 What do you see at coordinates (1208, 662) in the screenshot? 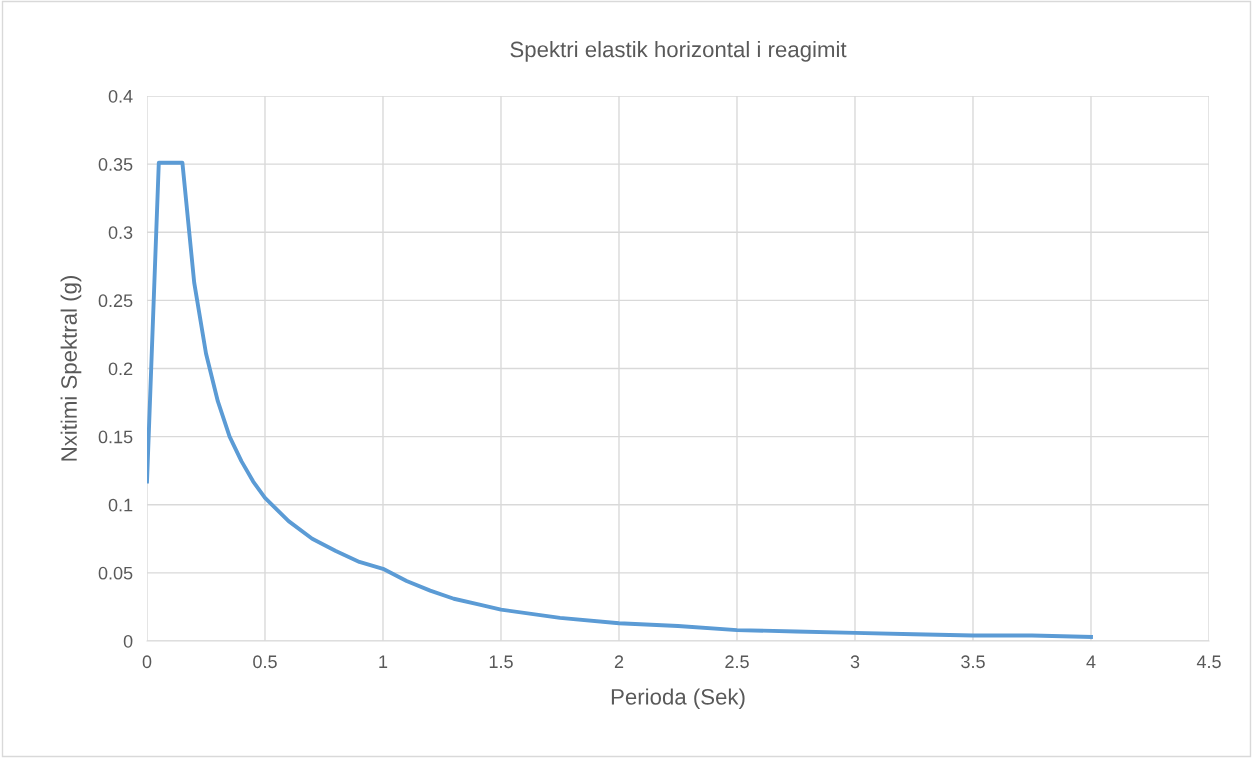
I see `x-tick-label: 4.5` at bounding box center [1208, 662].